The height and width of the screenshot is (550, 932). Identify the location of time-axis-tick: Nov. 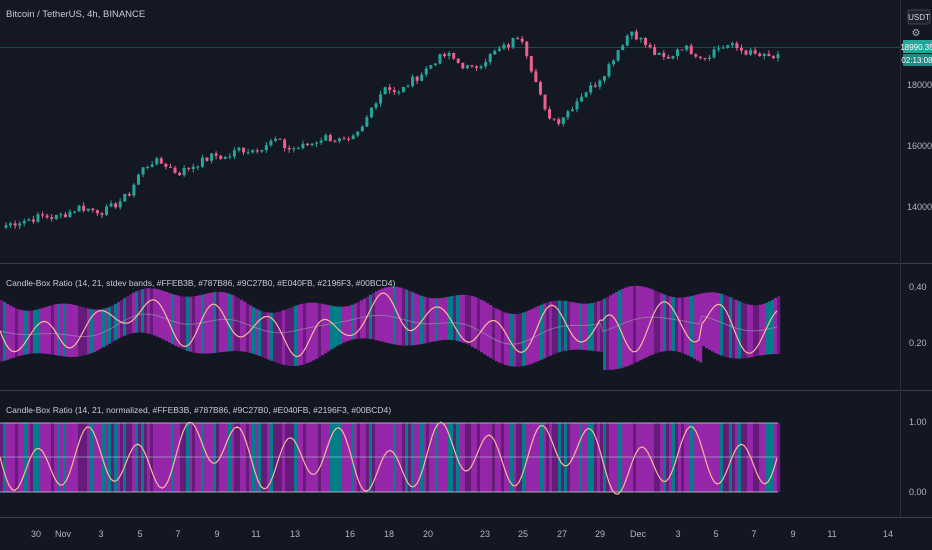
(63, 534).